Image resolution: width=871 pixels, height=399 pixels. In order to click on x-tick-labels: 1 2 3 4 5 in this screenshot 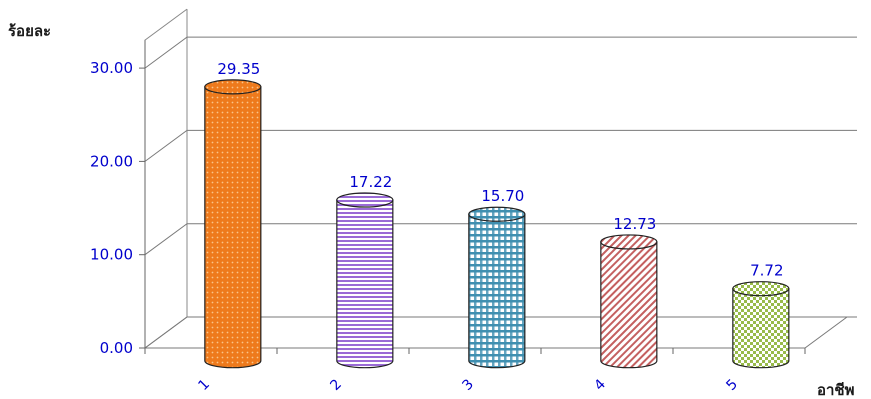, I will do `click(468, 385)`.